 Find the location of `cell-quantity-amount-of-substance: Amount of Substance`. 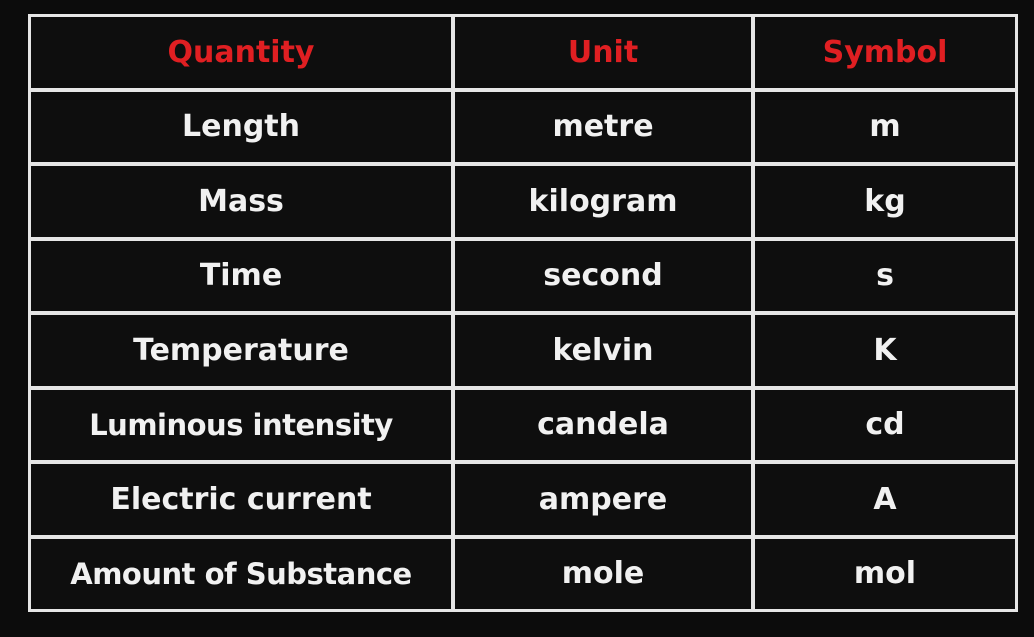

cell-quantity-amount-of-substance: Amount of Substance is located at coordinates (241, 573).